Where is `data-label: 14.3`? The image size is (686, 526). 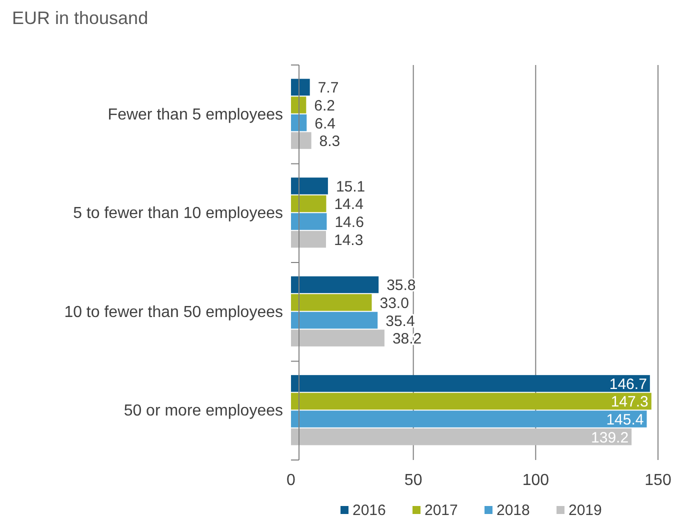
data-label: 14.3 is located at coordinates (349, 240).